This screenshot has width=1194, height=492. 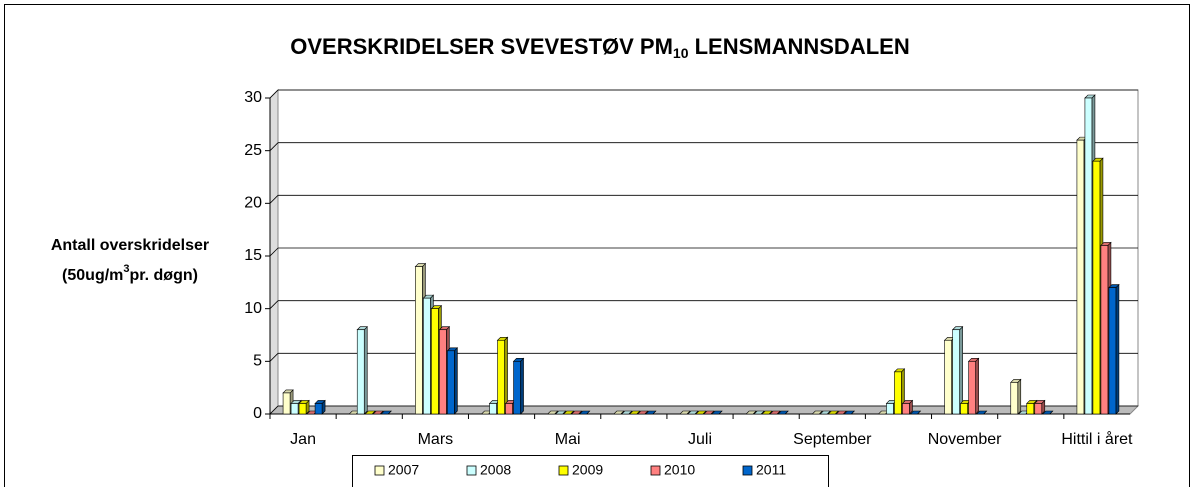 I want to click on y-axis-label: Antall overskridelser, so click(x=130, y=245).